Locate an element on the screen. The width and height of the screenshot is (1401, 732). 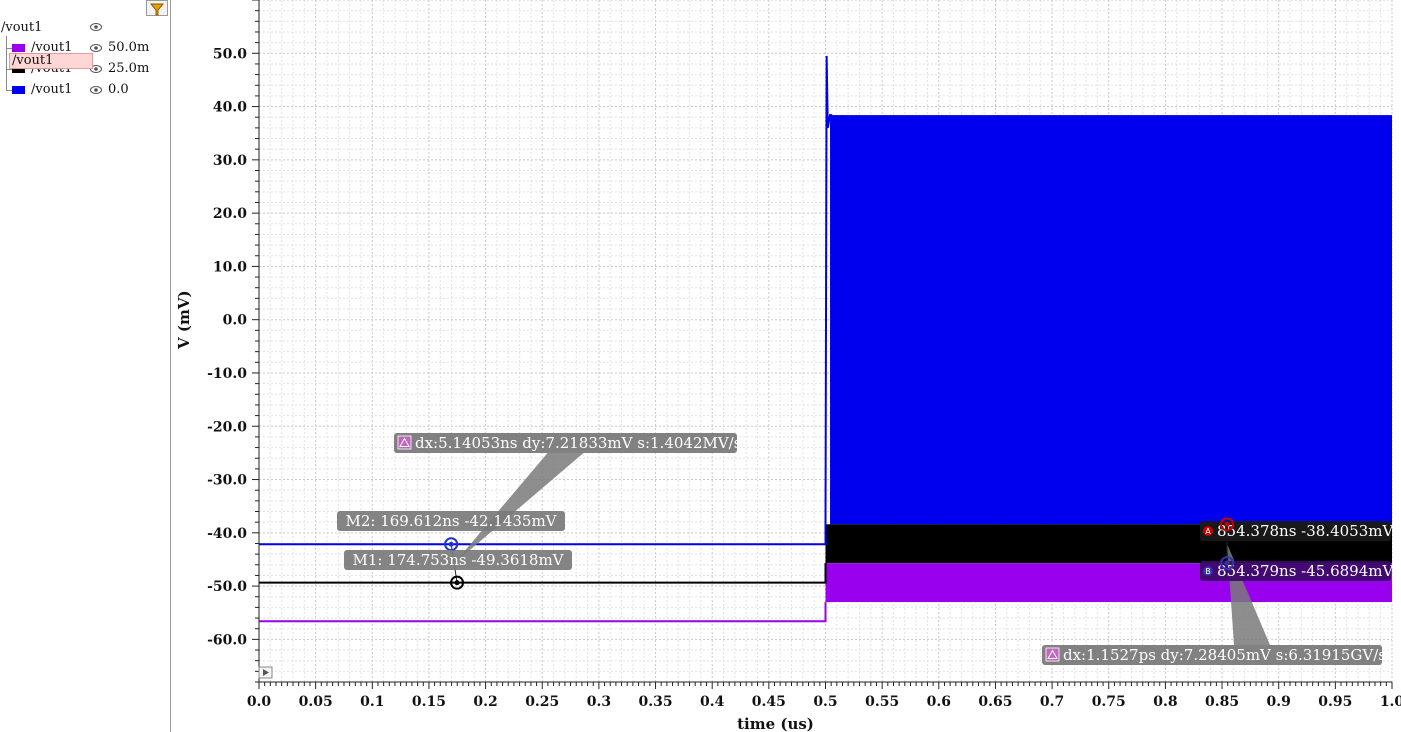
x-axis-label: time (us) is located at coordinates (775, 723).